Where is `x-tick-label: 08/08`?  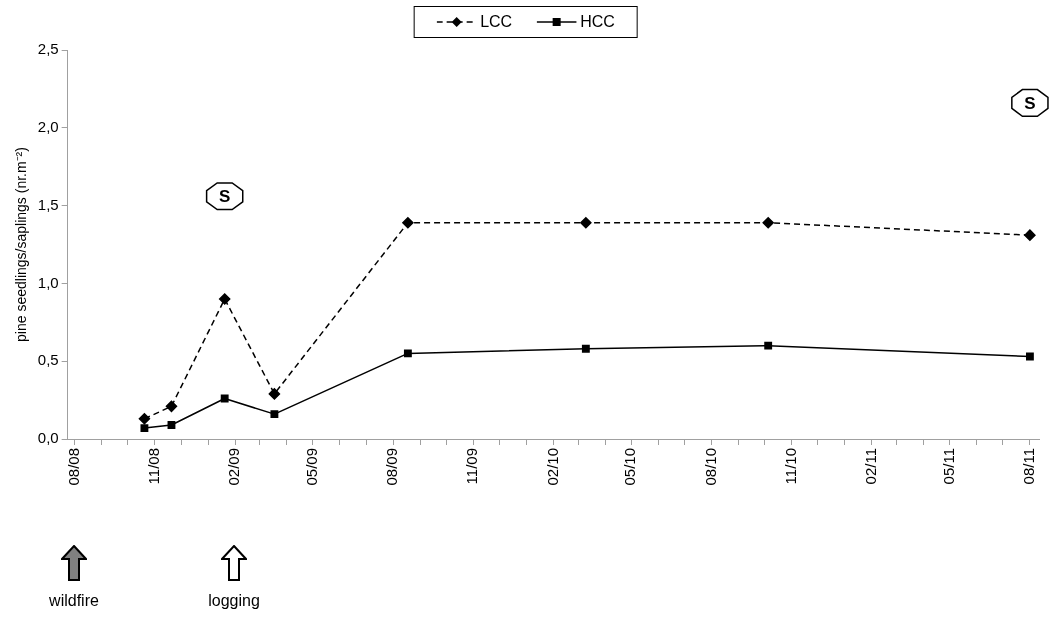 x-tick-label: 08/08 is located at coordinates (73, 467).